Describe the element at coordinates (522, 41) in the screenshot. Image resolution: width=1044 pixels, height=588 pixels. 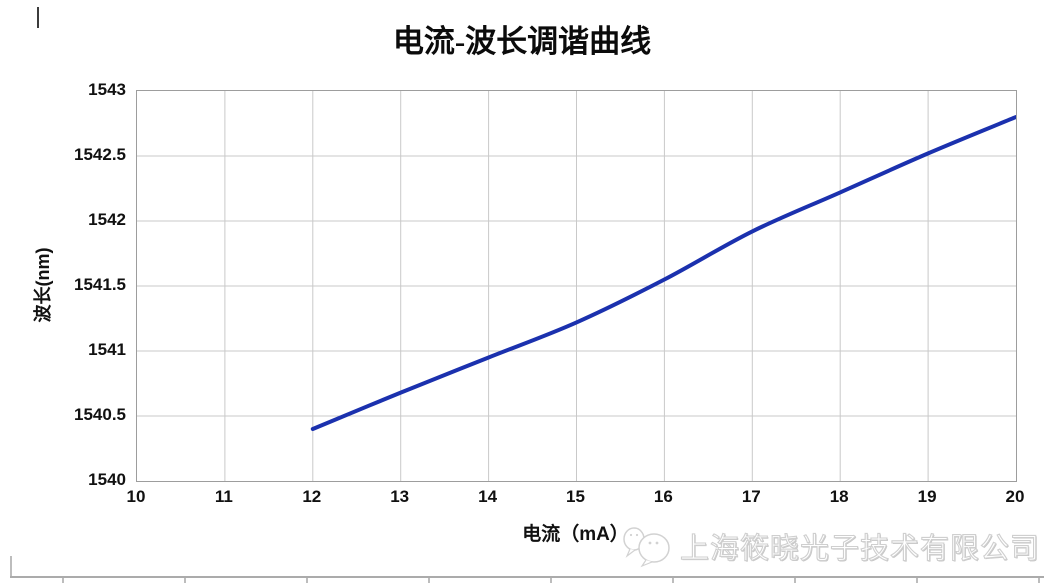
I see `chart-title: 电流-波长调谐曲线` at that location.